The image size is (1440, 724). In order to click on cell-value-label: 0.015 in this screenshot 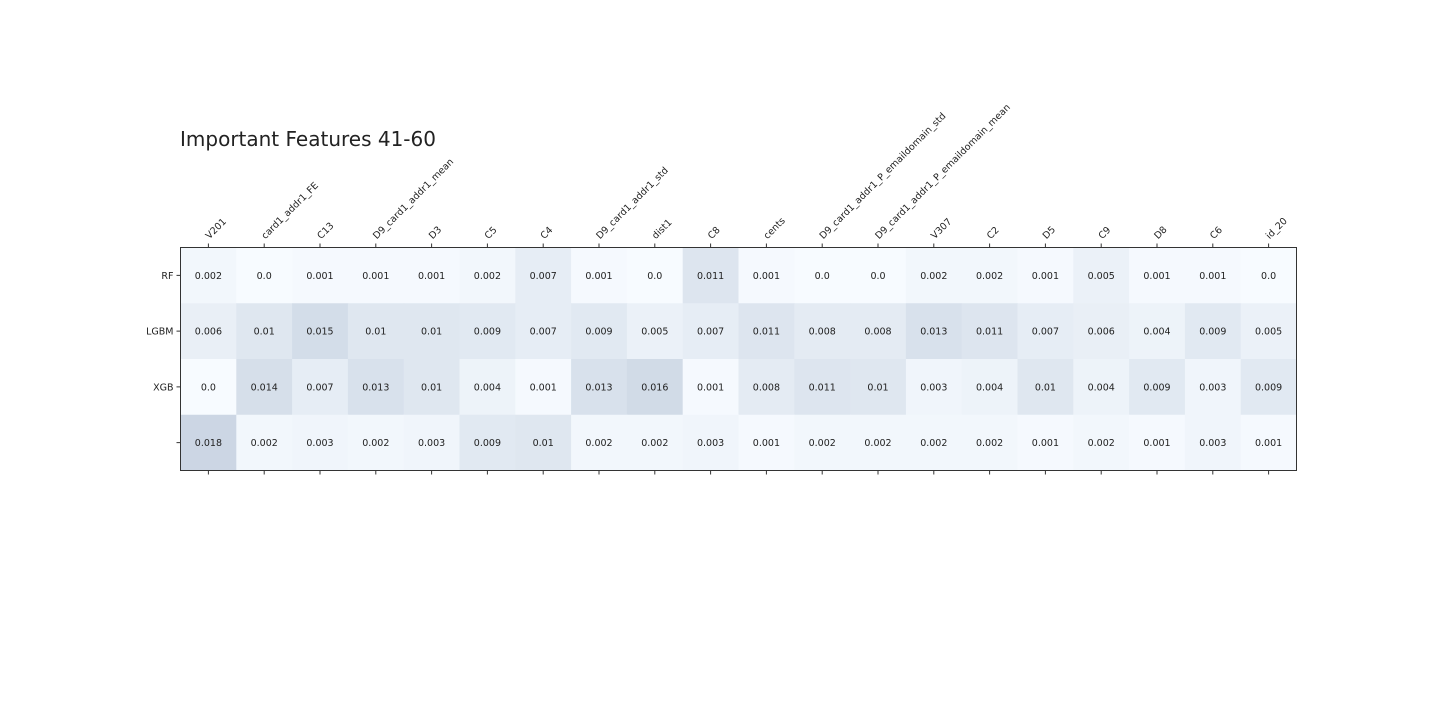, I will do `click(319, 332)`.